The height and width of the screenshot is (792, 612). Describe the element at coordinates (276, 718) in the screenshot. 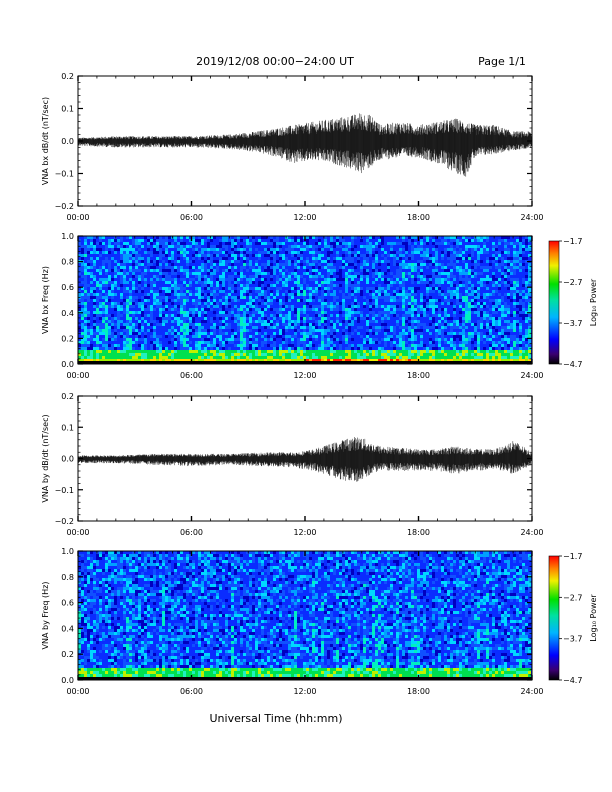

I see `x-axis-label: Universal Time (hh:mm)` at that location.